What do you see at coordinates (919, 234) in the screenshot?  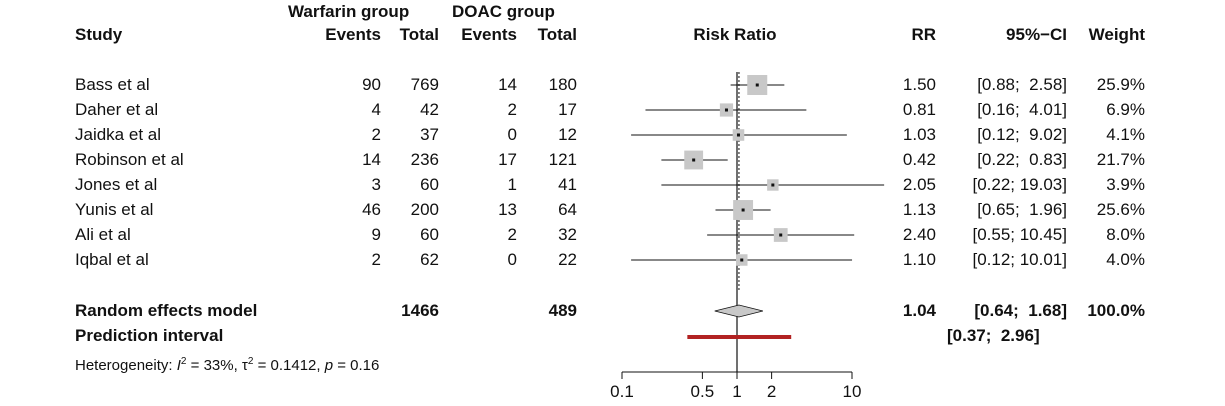 I see `rr-value: 2.40` at bounding box center [919, 234].